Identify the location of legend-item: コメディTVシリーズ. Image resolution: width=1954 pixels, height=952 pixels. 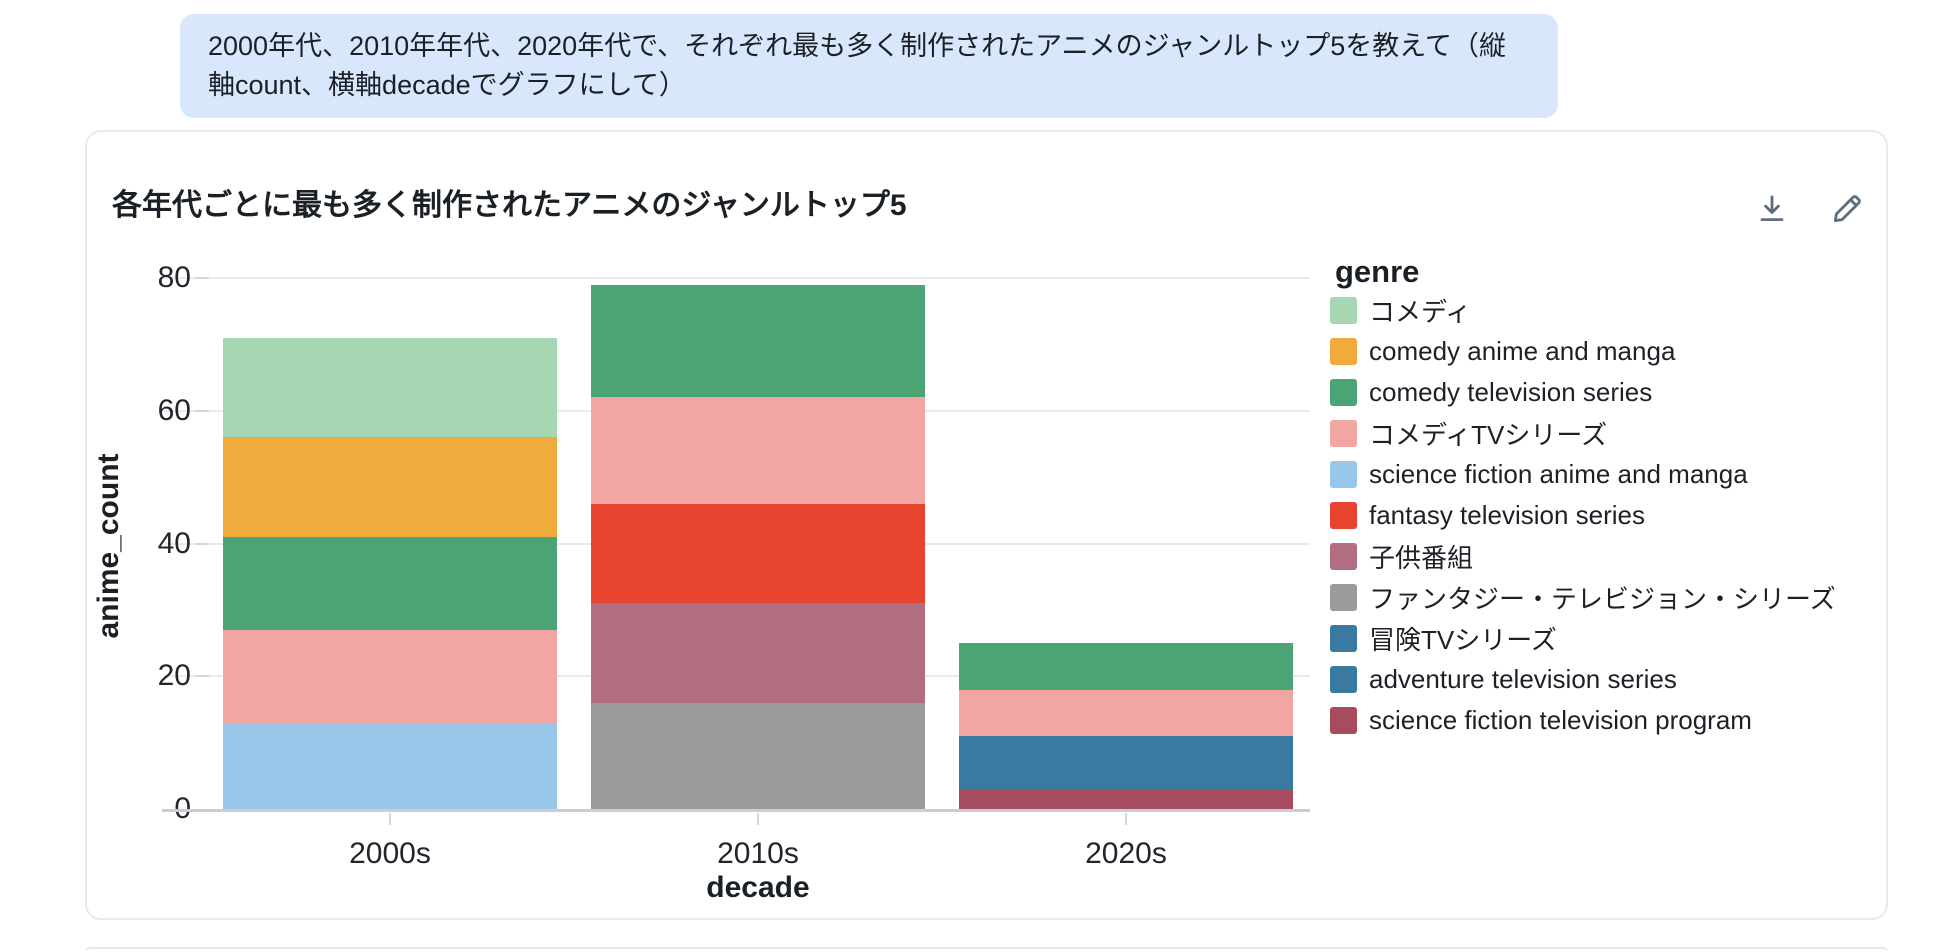
(1468, 433).